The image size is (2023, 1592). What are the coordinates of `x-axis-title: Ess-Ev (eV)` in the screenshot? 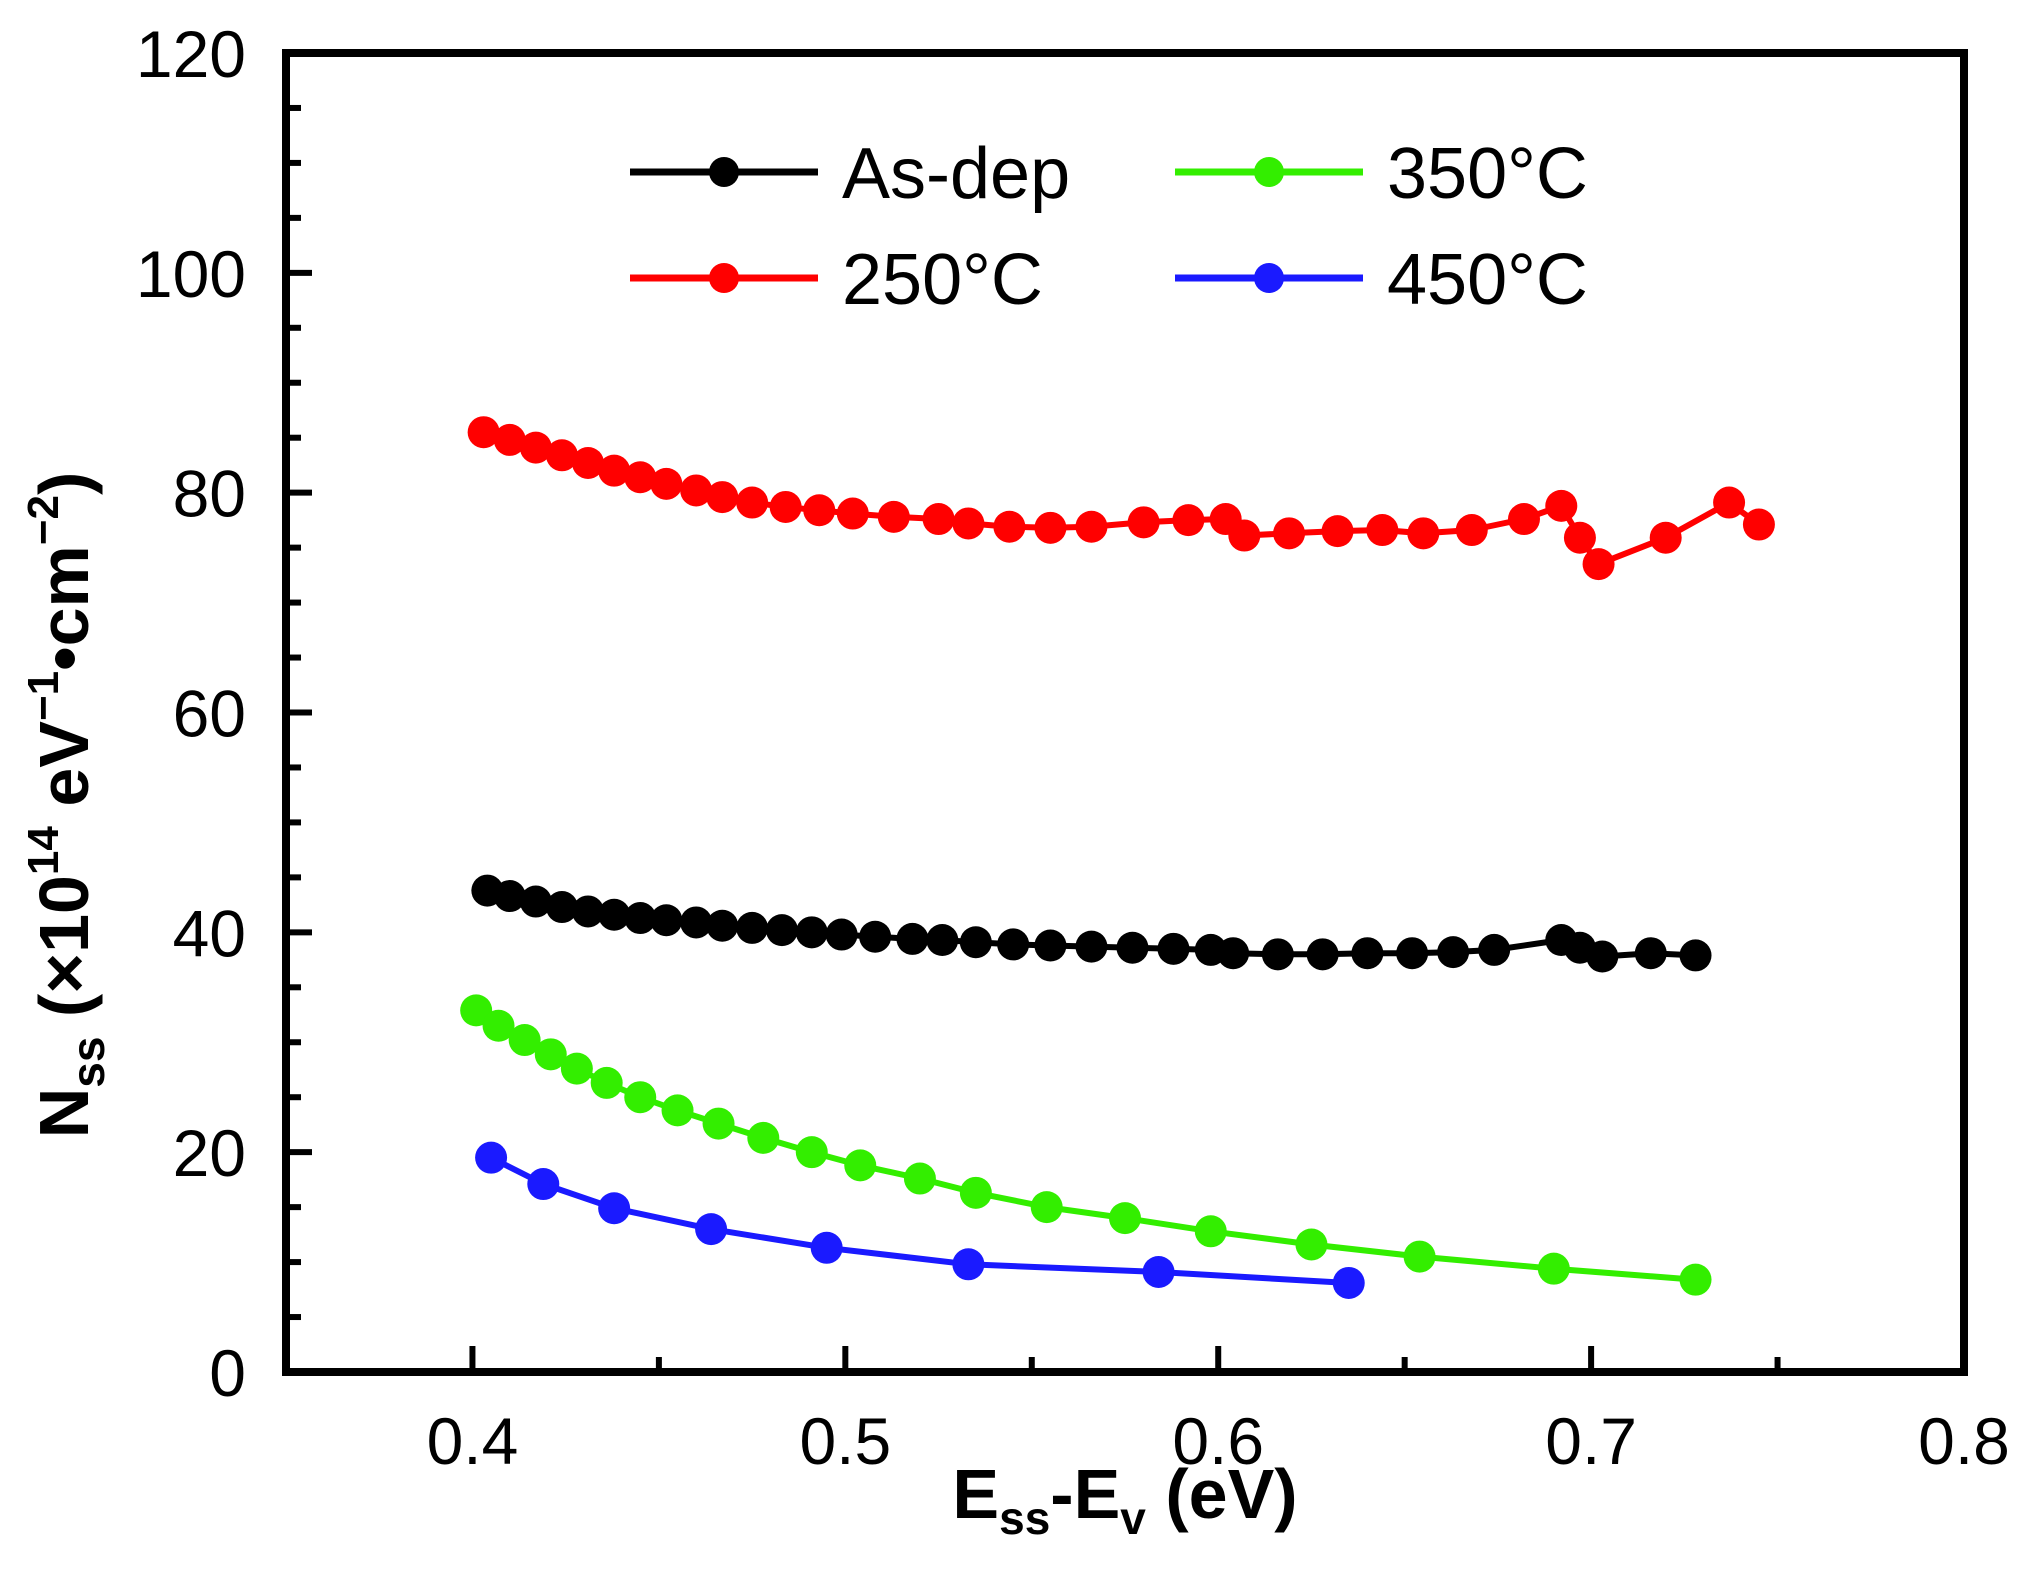 It's located at (1124, 1499).